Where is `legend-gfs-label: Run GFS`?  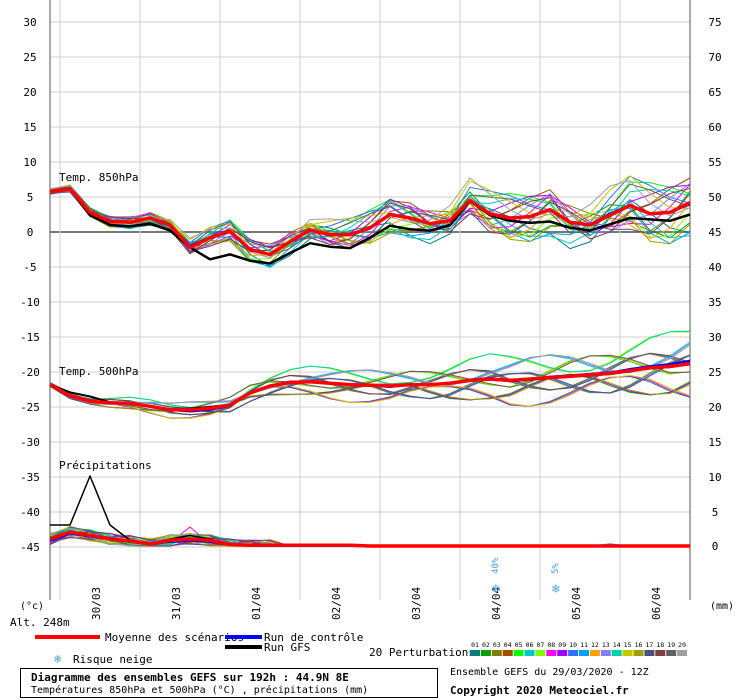 legend-gfs-label: Run GFS is located at coordinates (287, 647).